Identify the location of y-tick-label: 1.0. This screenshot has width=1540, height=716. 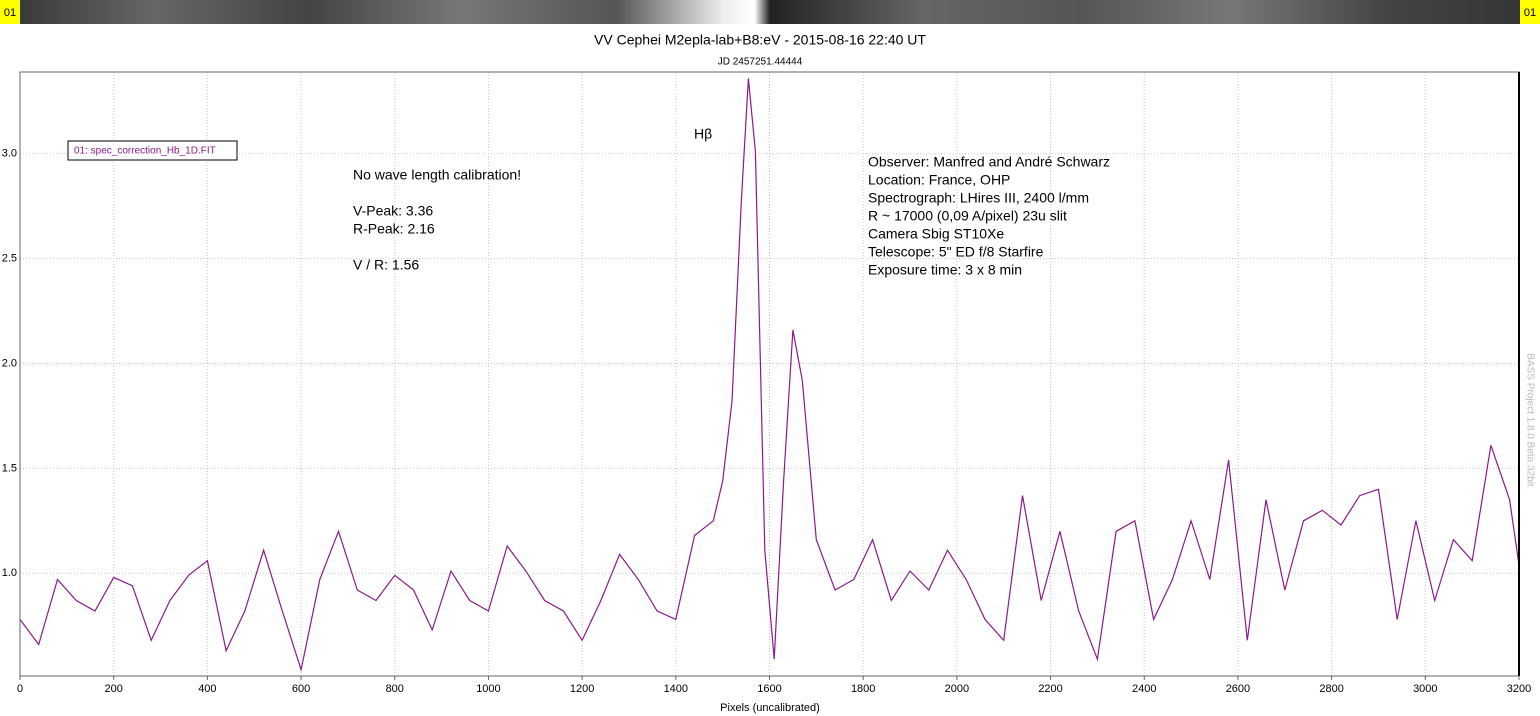
(9, 573).